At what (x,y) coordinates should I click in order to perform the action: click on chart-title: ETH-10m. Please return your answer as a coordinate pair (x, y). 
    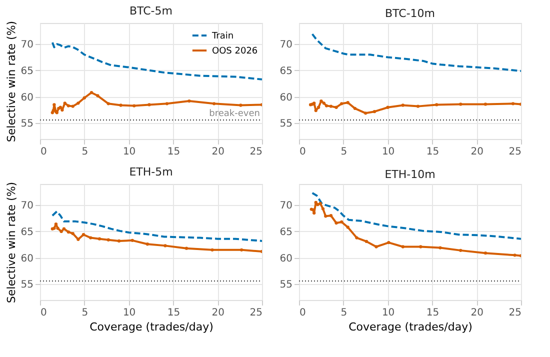
    Looking at the image, I should click on (410, 174).